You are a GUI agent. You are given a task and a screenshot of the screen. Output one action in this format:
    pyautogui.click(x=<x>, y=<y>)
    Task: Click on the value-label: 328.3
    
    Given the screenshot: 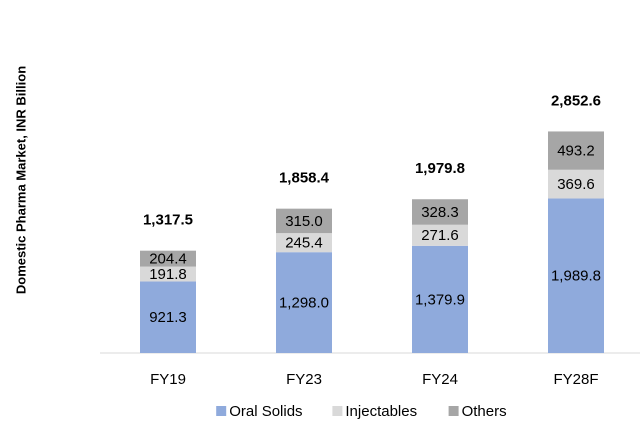 What is the action you would take?
    pyautogui.click(x=440, y=212)
    